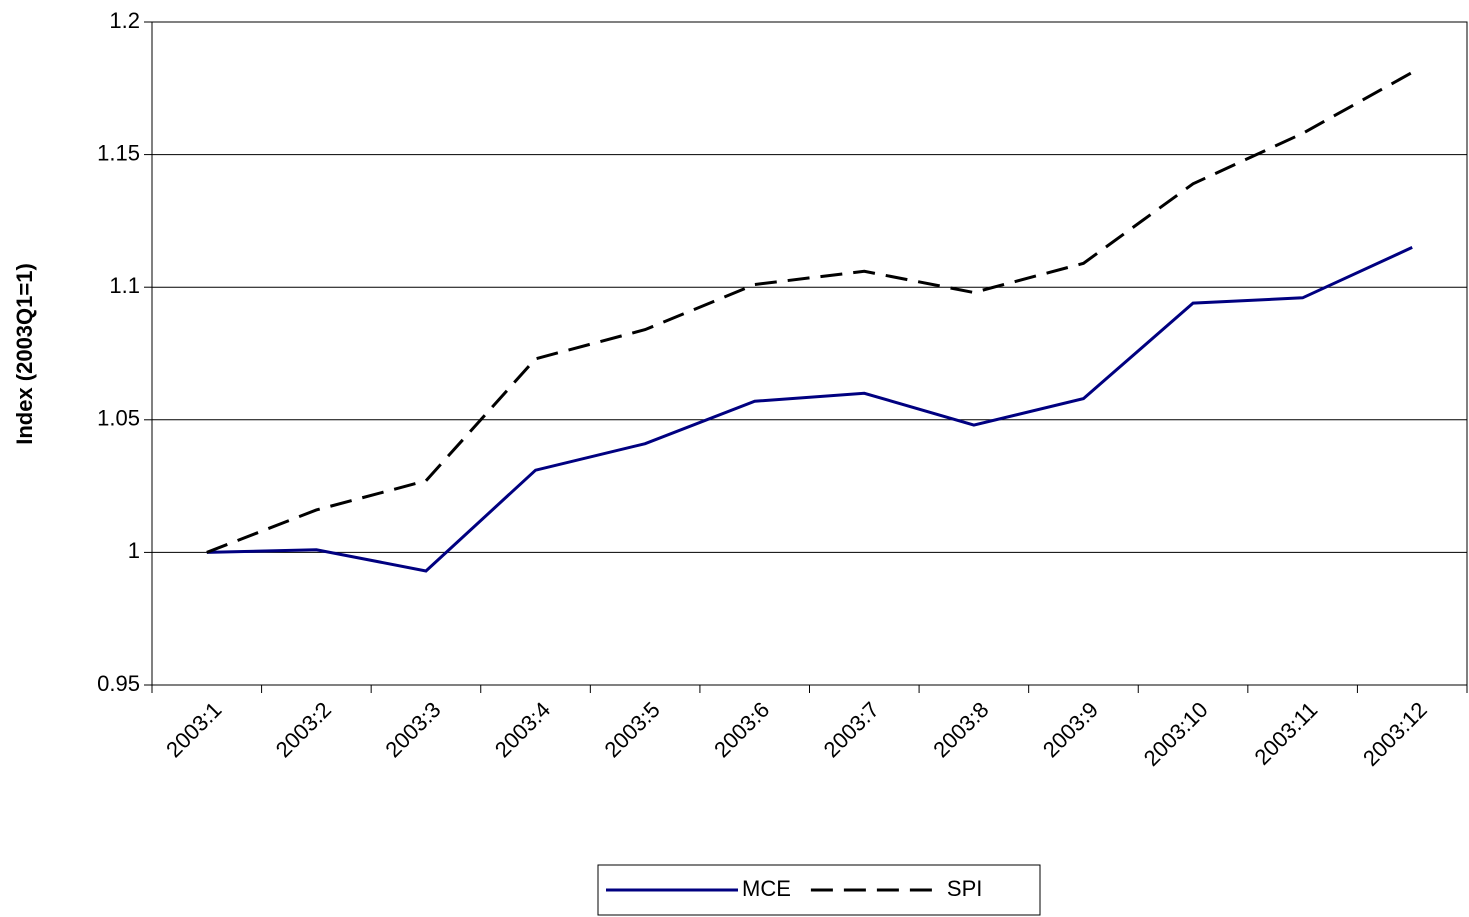 The image size is (1469, 917). Describe the element at coordinates (1286, 733) in the screenshot. I see `x-tick-label: 2003:11` at that location.